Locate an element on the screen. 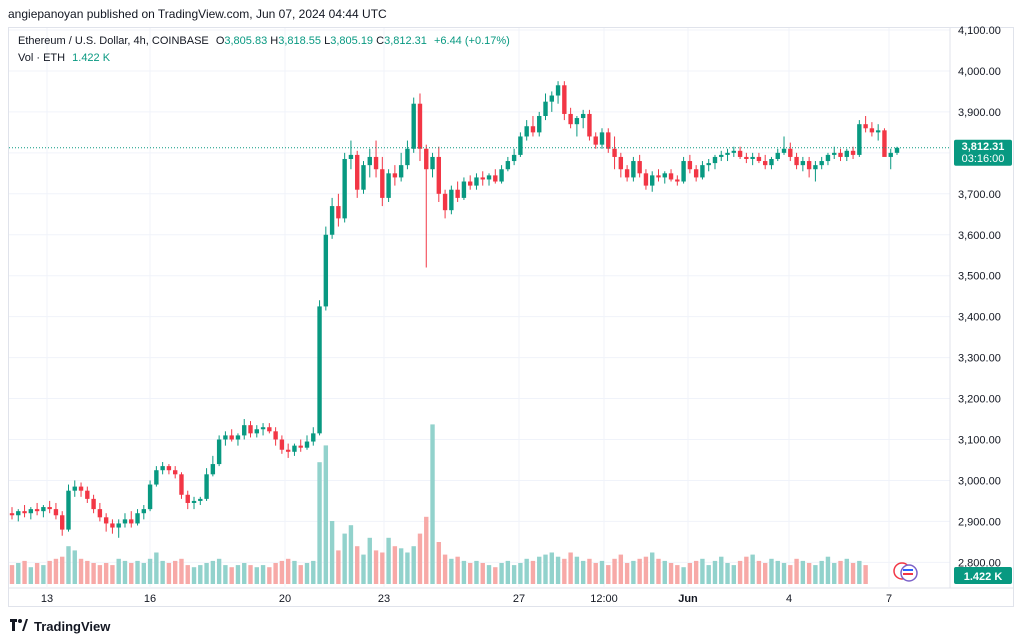 The width and height of the screenshot is (1024, 643). tradingview-logo-icon is located at coordinates (19, 626).